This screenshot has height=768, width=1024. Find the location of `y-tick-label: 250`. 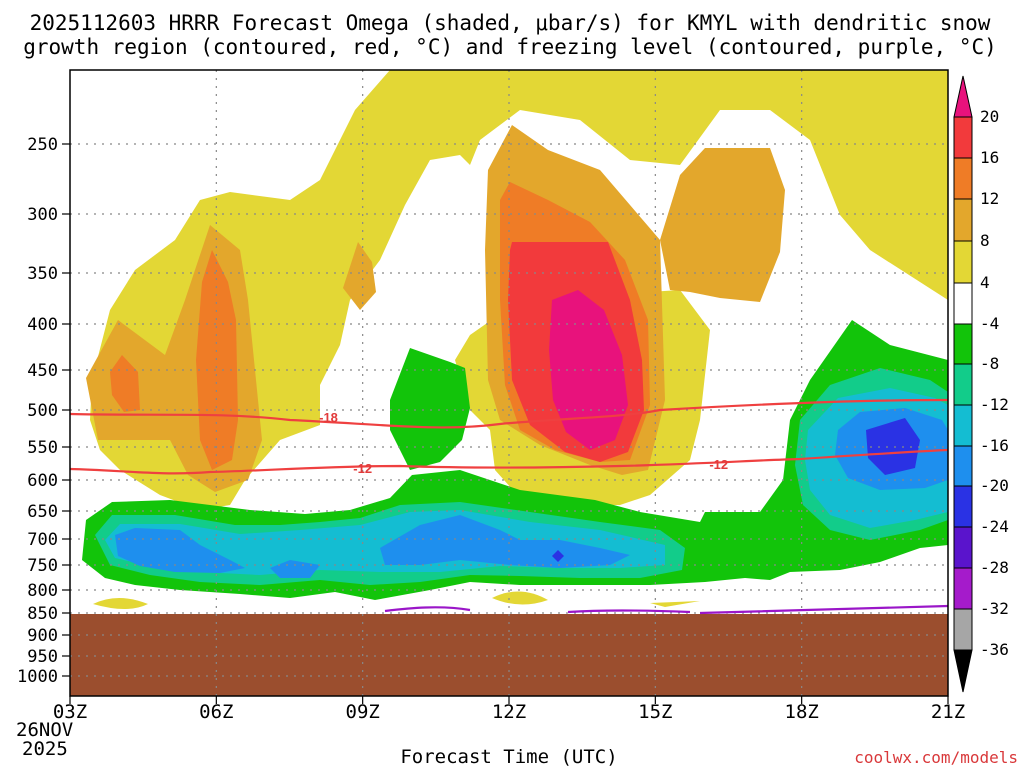

y-tick-label: 250 is located at coordinates (42, 145).